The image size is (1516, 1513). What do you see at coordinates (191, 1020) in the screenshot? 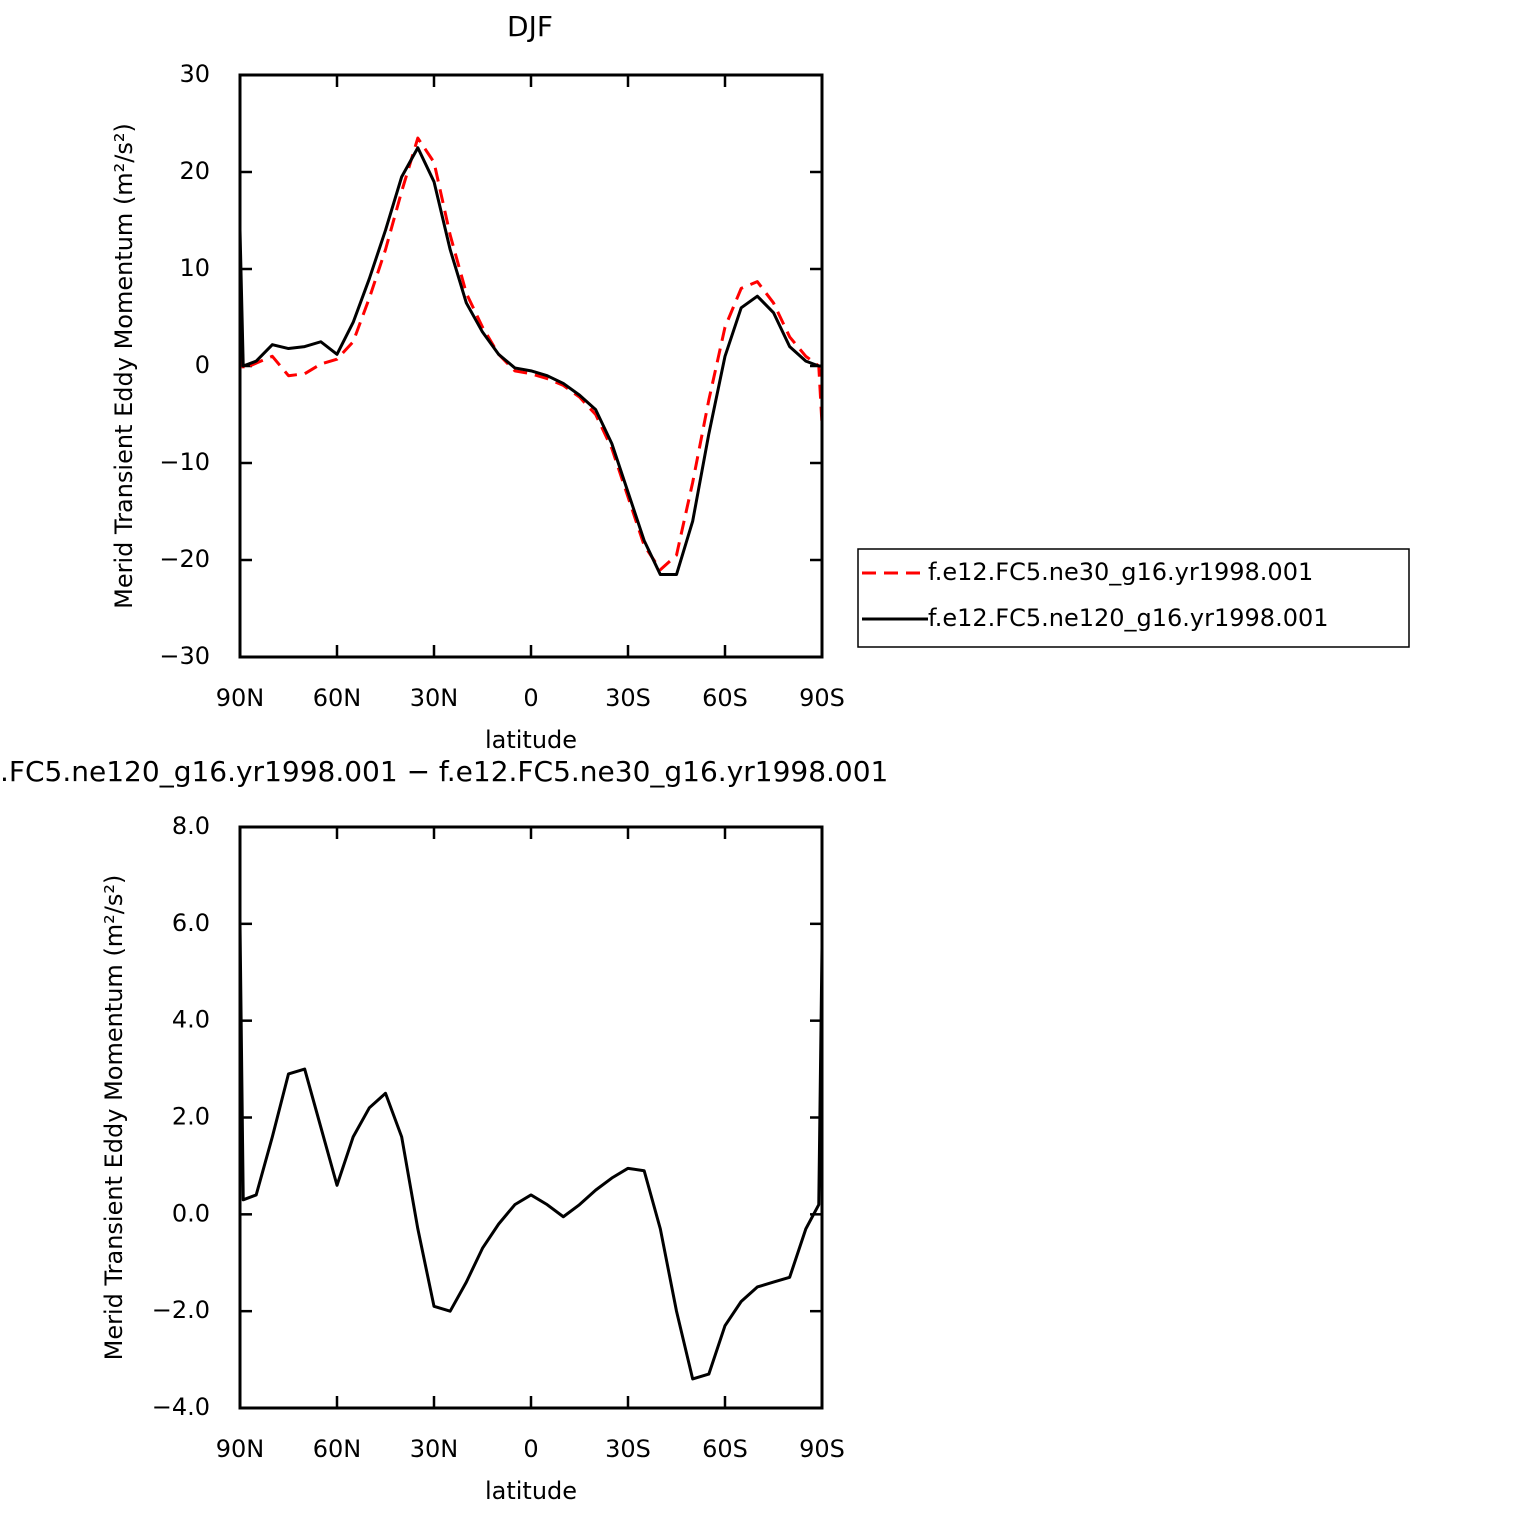
I see `y-tick-label: 4.0` at bounding box center [191, 1020].